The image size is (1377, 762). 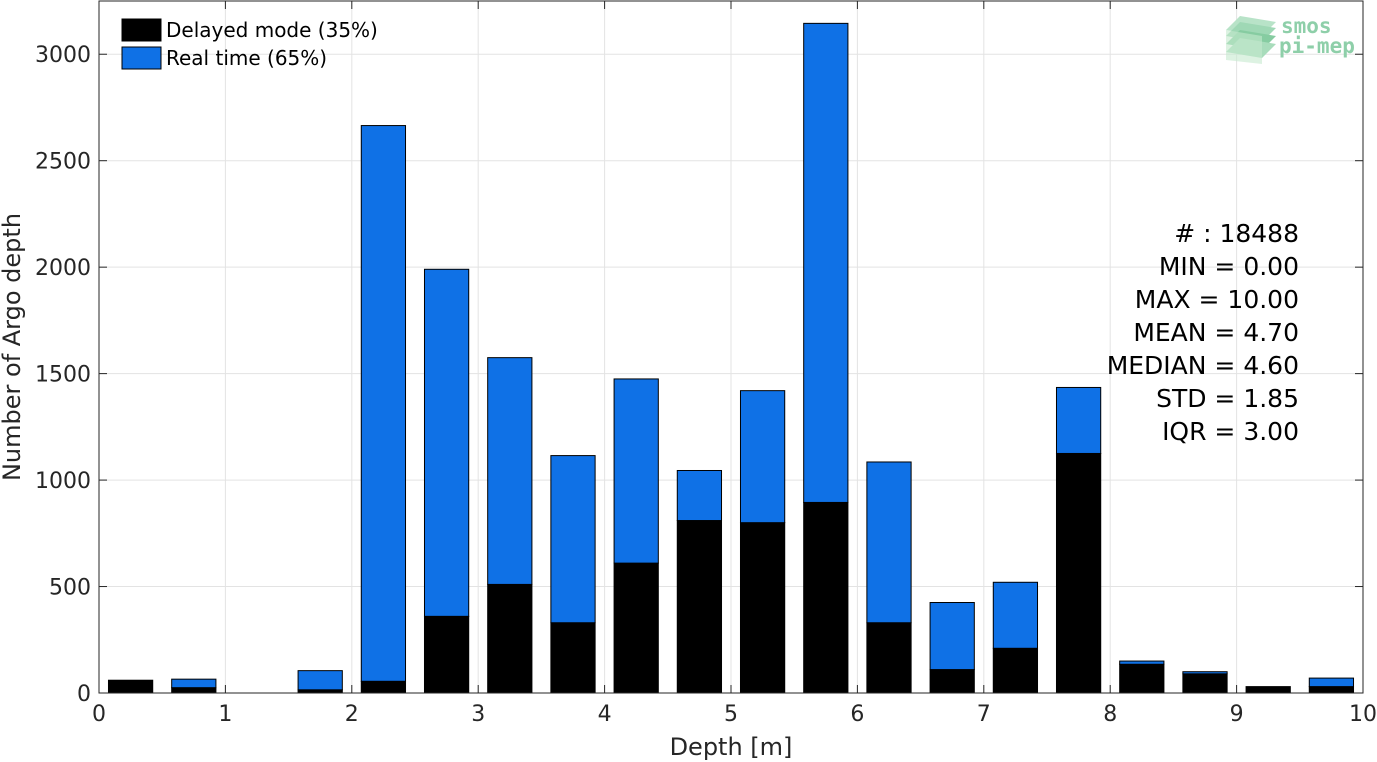 What do you see at coordinates (1227, 398) in the screenshot?
I see `stat-line: STD = 1.85` at bounding box center [1227, 398].